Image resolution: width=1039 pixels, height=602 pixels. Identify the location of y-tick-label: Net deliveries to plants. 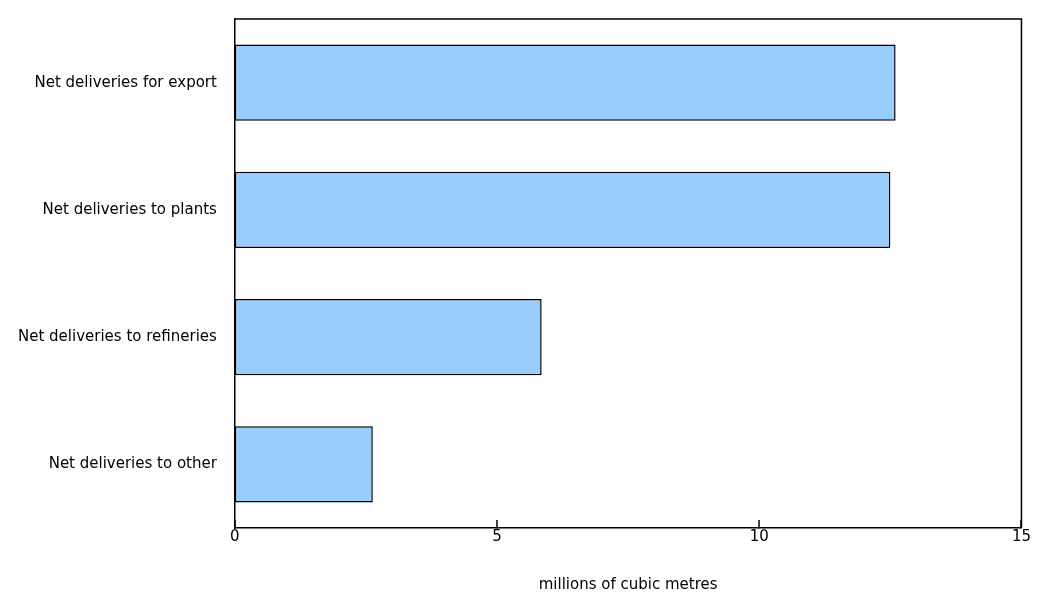
(130, 208).